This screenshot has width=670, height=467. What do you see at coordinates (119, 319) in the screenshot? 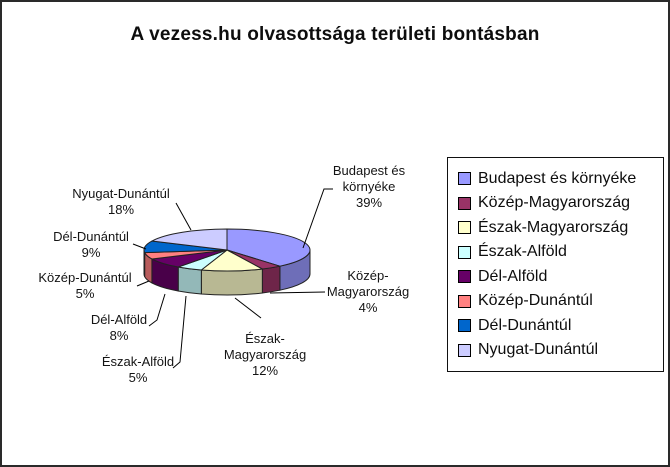
I see `pie-callout-label: Dél-Alföld` at bounding box center [119, 319].